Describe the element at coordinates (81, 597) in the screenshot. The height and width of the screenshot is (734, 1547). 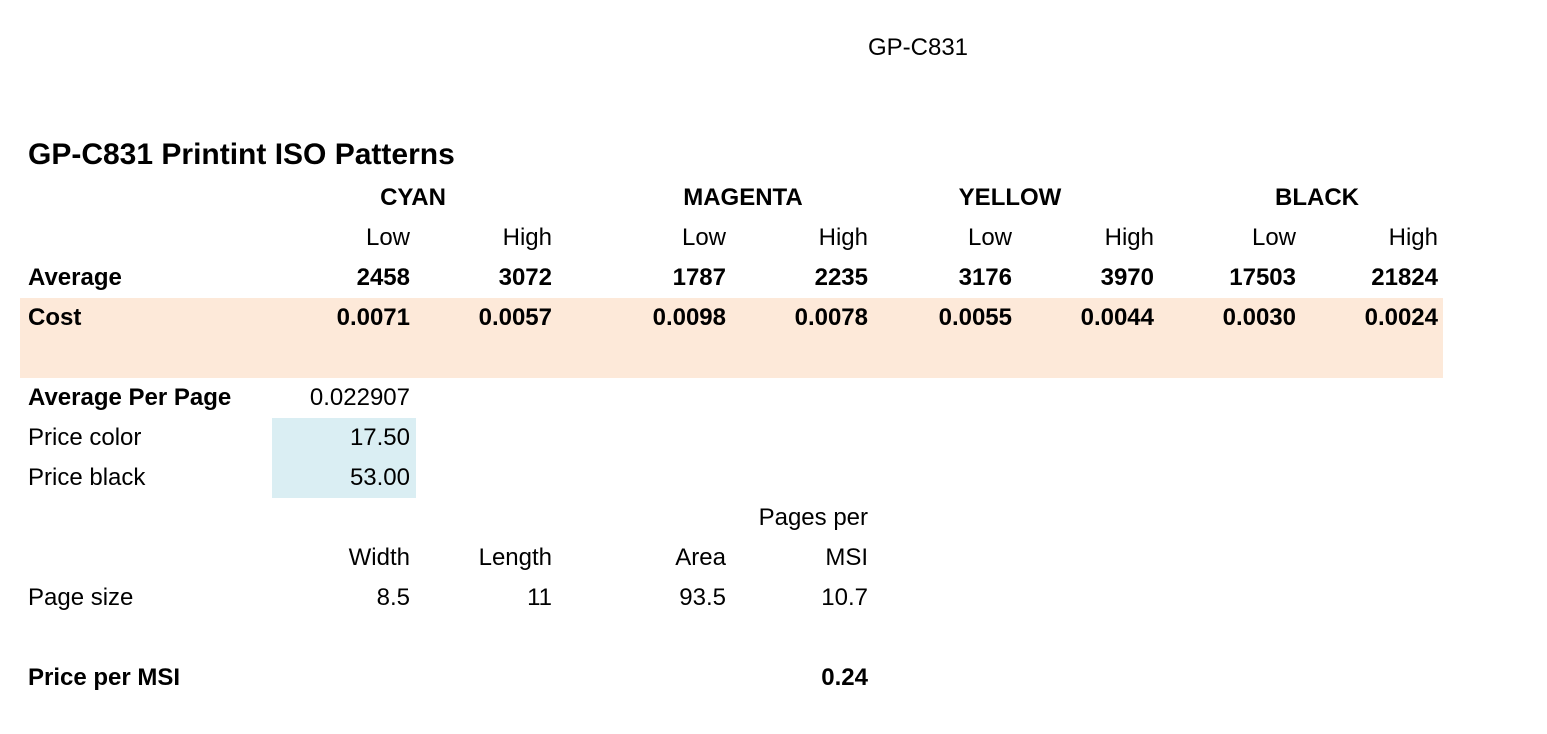
I see `page-size-label: Page size` at that location.